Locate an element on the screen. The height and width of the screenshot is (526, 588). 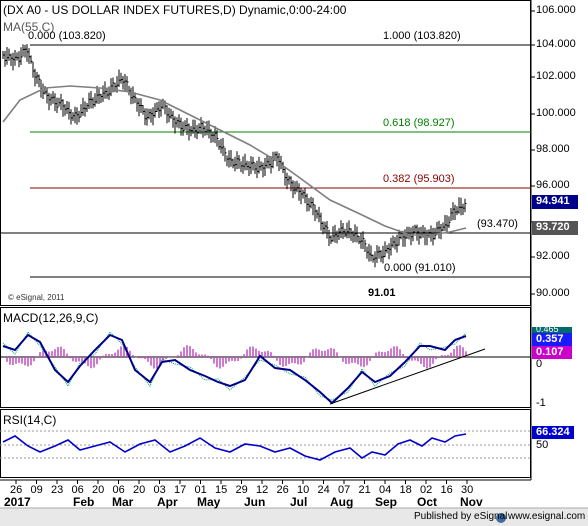
macd-legend: MACD(12,26,9,C) is located at coordinates (51, 318).